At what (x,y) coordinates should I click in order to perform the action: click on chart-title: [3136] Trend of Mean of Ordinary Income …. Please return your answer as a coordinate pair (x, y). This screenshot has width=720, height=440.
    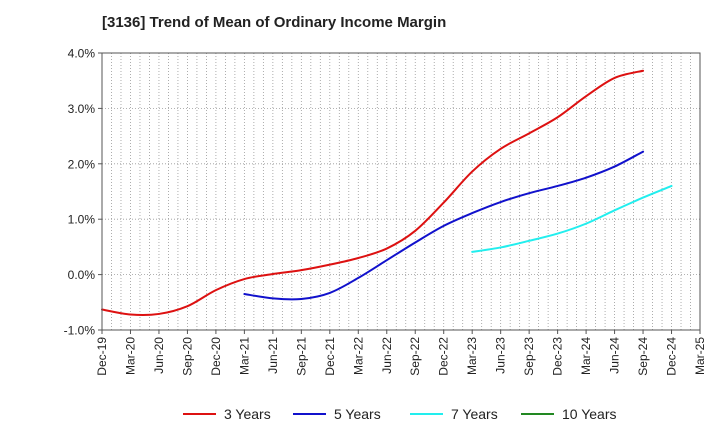
    Looking at the image, I should click on (274, 22).